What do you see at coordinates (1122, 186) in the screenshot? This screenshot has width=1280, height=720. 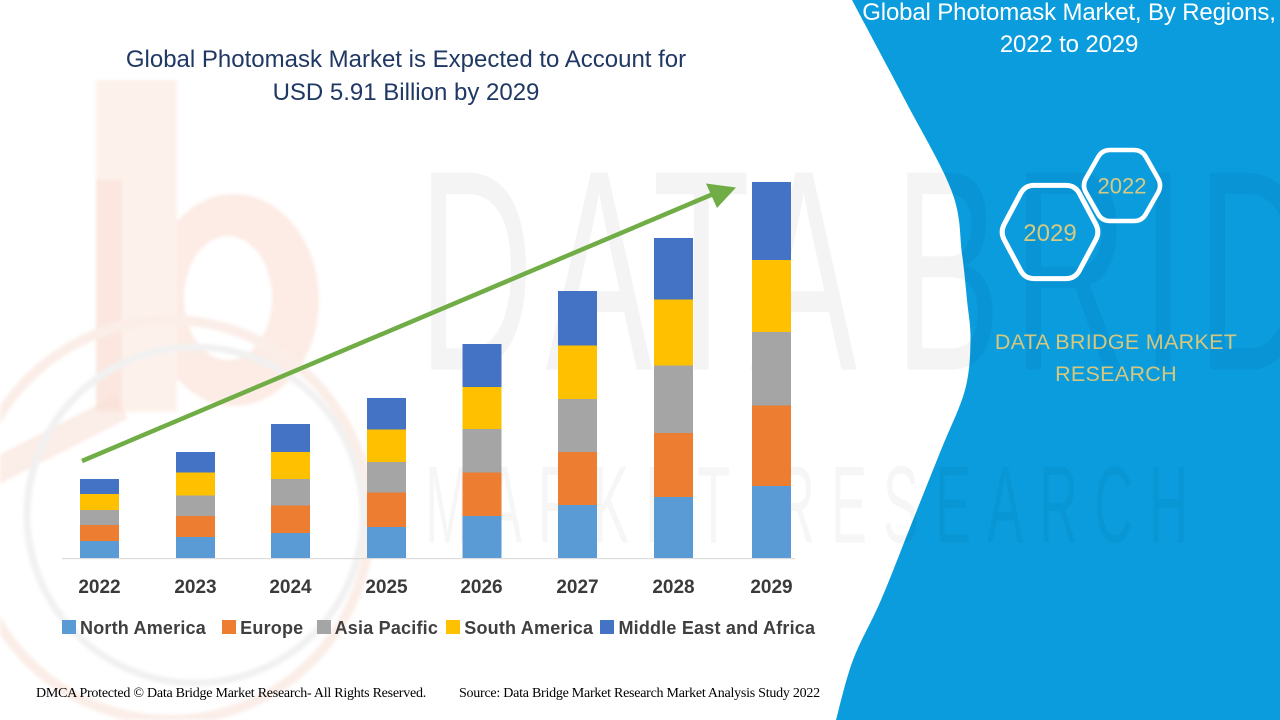 I see `svg-text: 2022` at bounding box center [1122, 186].